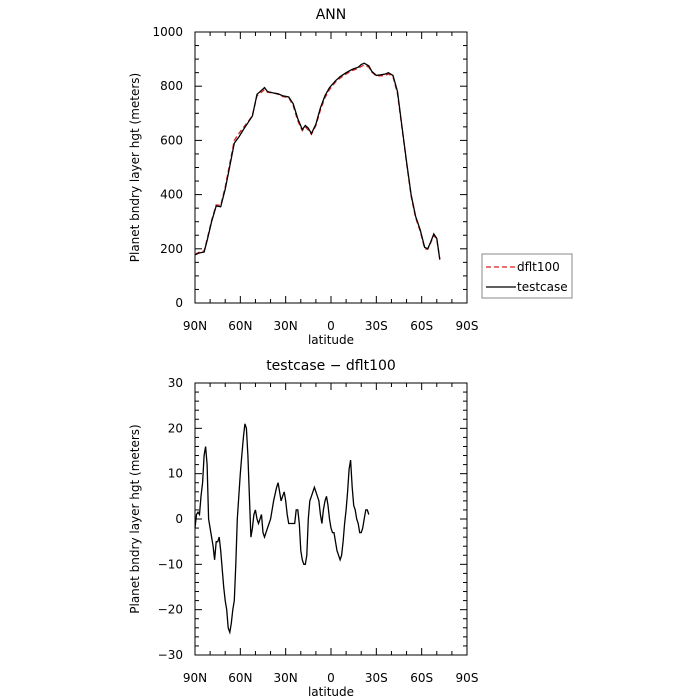 This screenshot has height=700, width=700. Describe the element at coordinates (170, 610) in the screenshot. I see `y-tick-label: −20` at that location.